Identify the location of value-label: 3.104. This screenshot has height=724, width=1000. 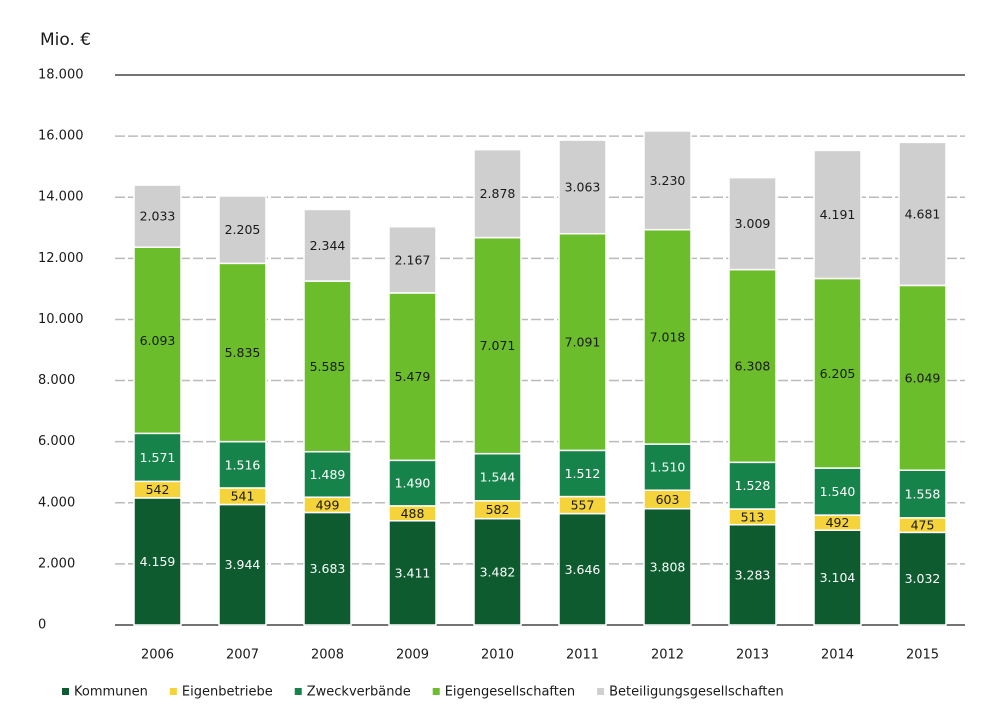
(838, 577).